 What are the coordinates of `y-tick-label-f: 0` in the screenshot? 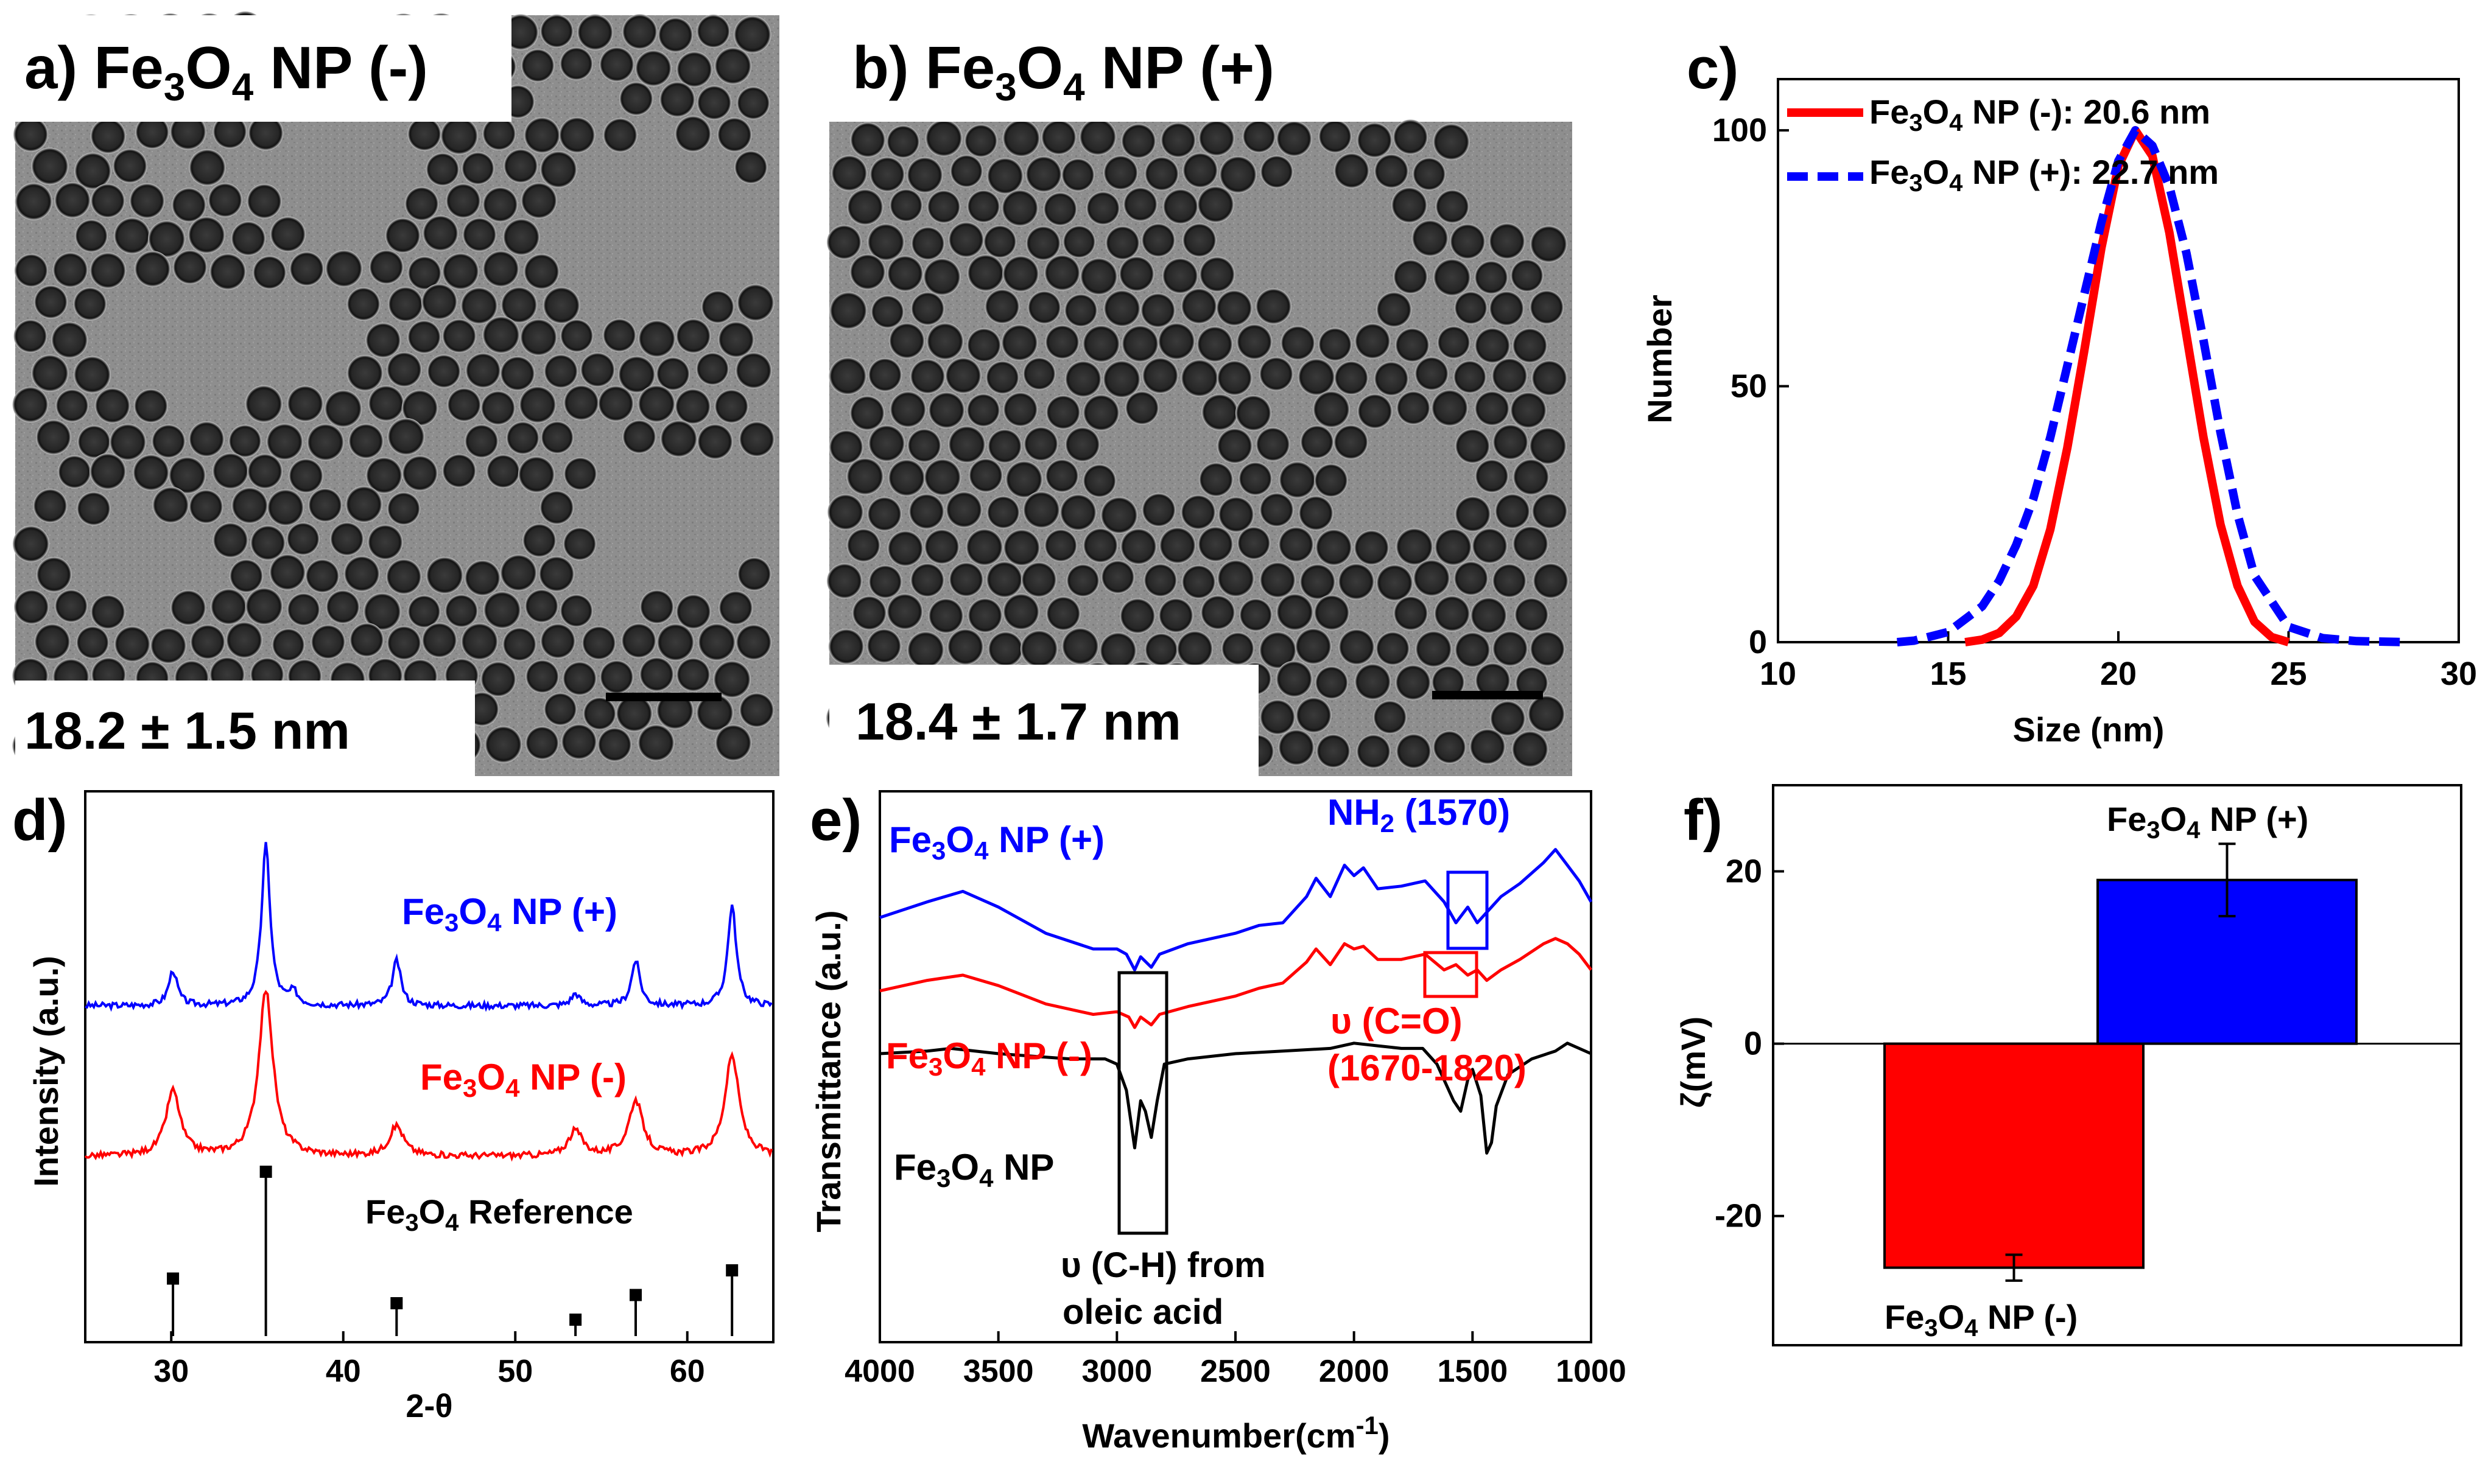 It's located at (1753, 1044).